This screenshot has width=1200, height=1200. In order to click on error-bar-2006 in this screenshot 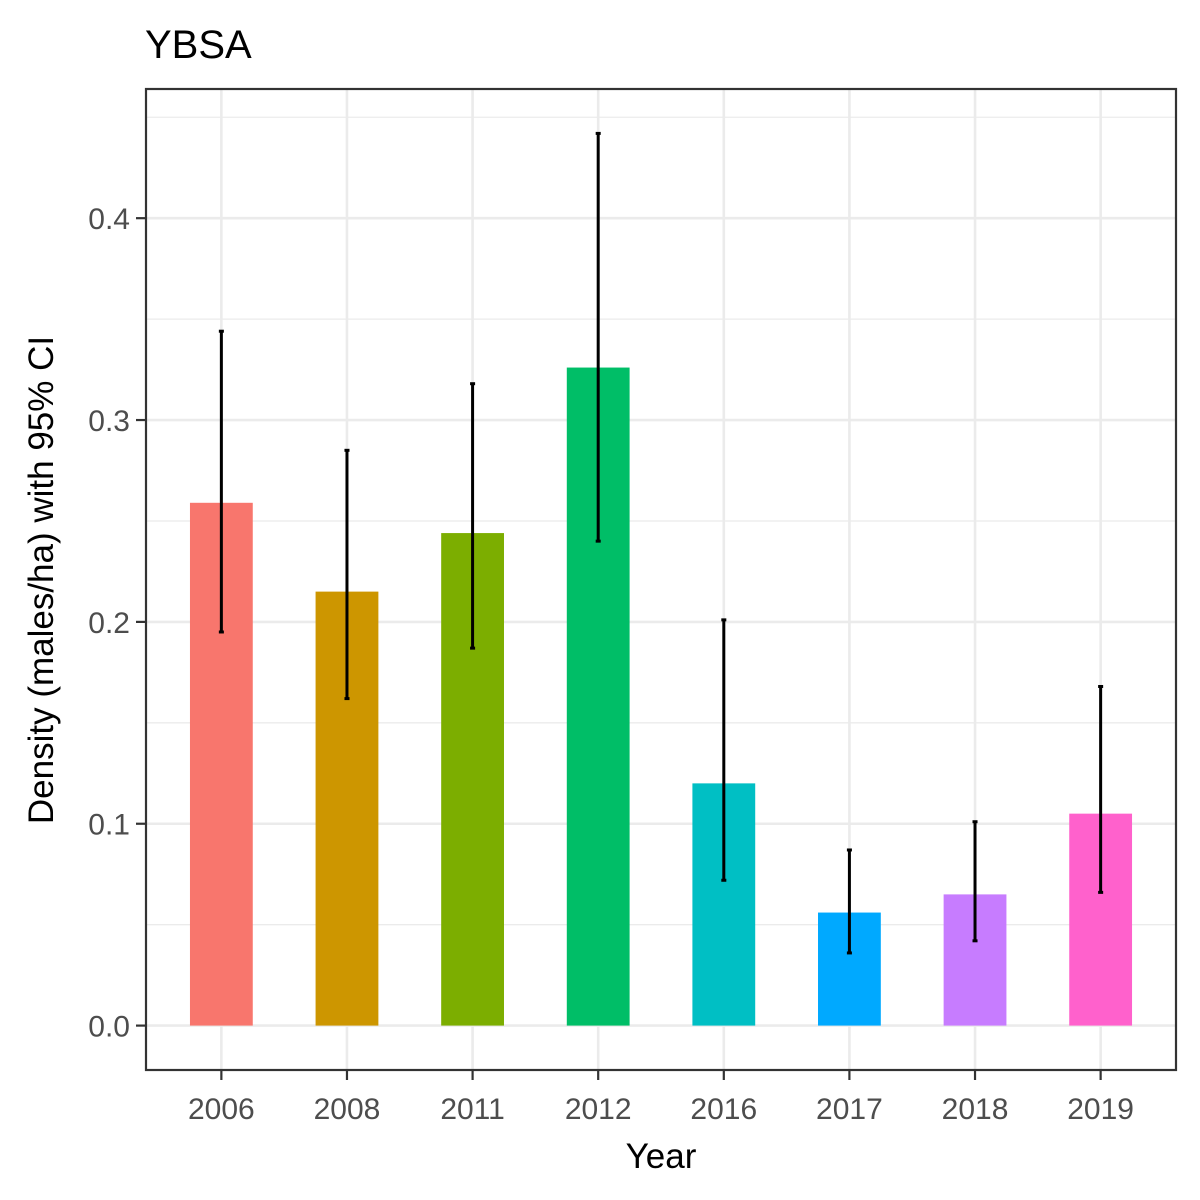, I will do `click(221, 481)`.